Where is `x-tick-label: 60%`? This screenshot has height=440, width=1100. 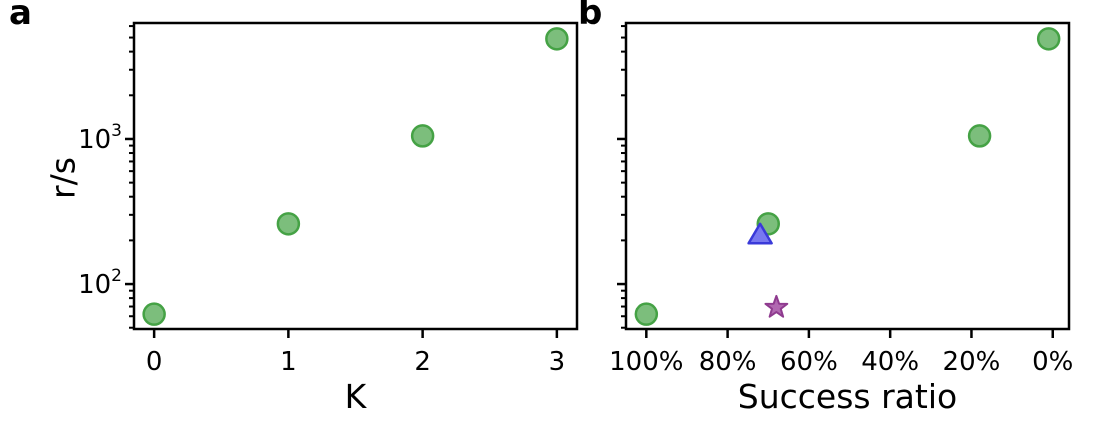
x-tick-label: 60% is located at coordinates (809, 362).